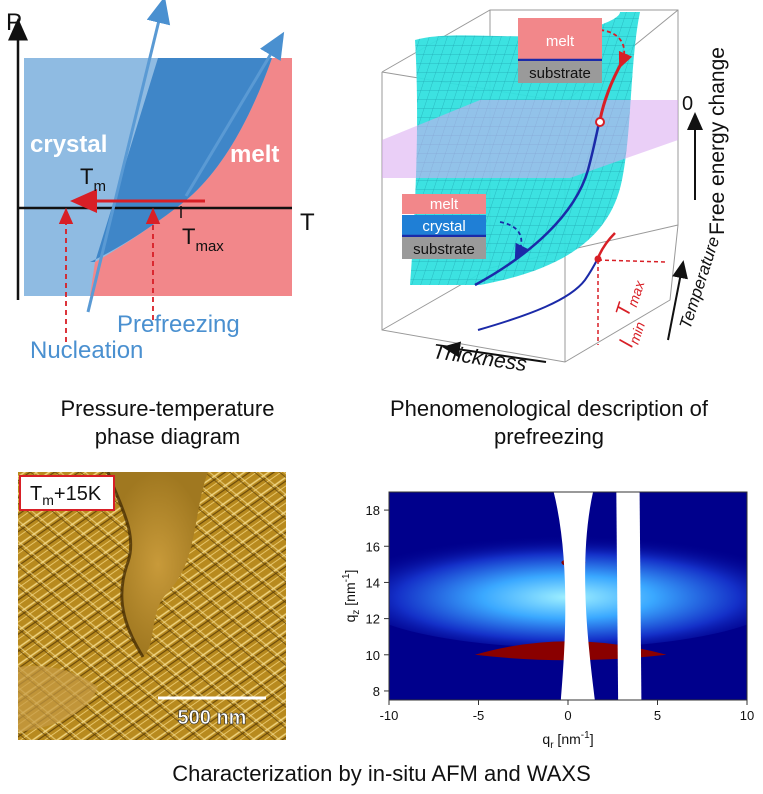 This screenshot has height=794, width=763. What do you see at coordinates (567, 740) in the screenshot?
I see `x-axis-label: qr [nm-1]` at bounding box center [567, 740].